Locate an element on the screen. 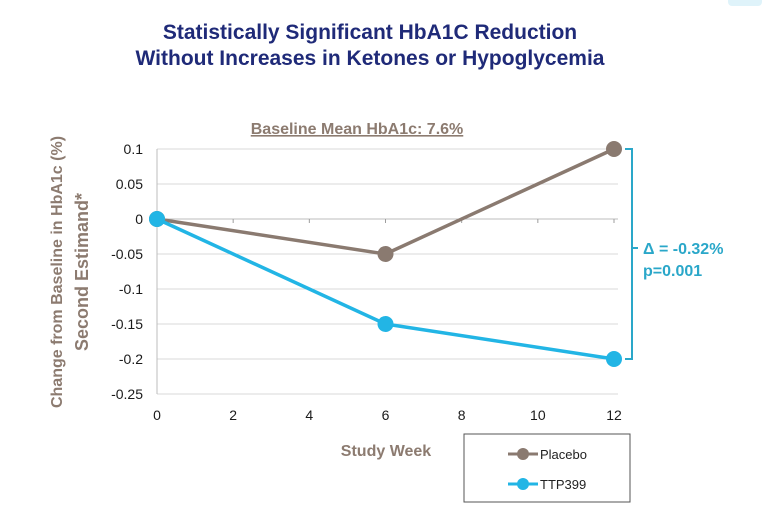 The image size is (768, 512). legend: Placebo TTP399 is located at coordinates (547, 468).